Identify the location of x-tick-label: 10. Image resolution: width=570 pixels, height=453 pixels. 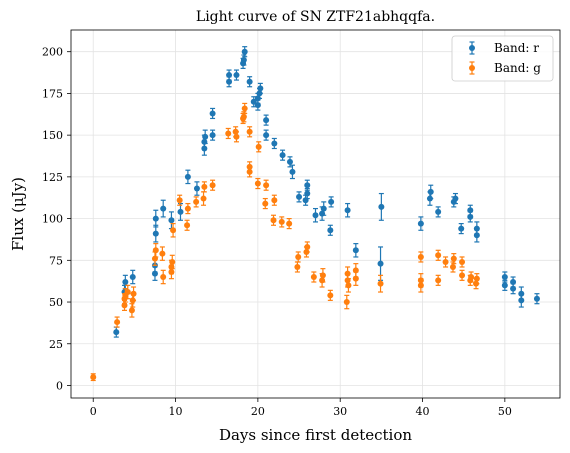
(176, 411).